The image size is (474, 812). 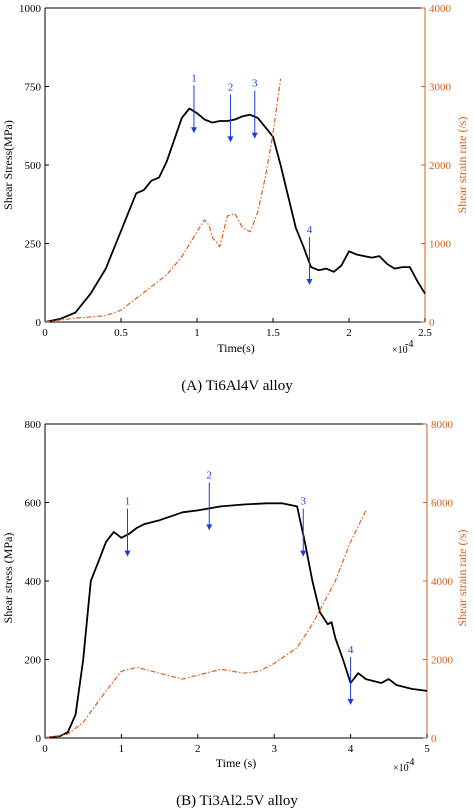 What do you see at coordinates (425, 333) in the screenshot?
I see `chart-a-xtick-label: 2.5` at bounding box center [425, 333].